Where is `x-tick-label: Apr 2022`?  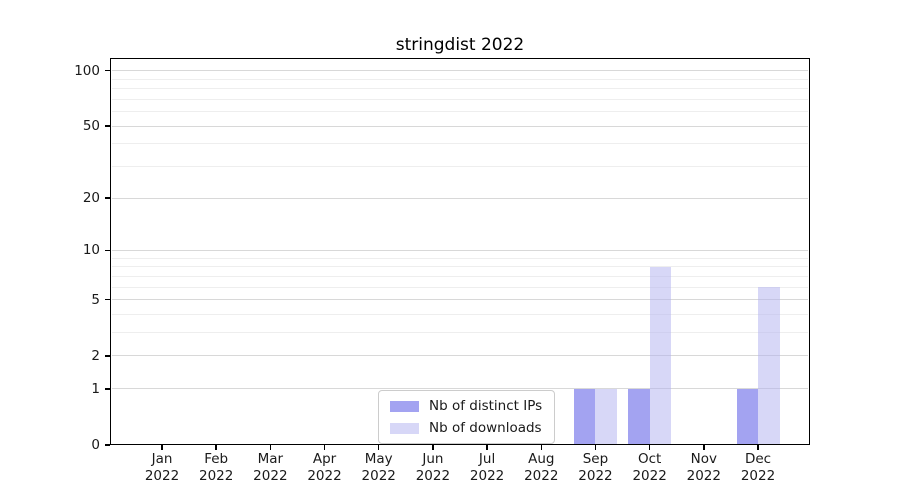 x-tick-label: Apr 2022 is located at coordinates (325, 468).